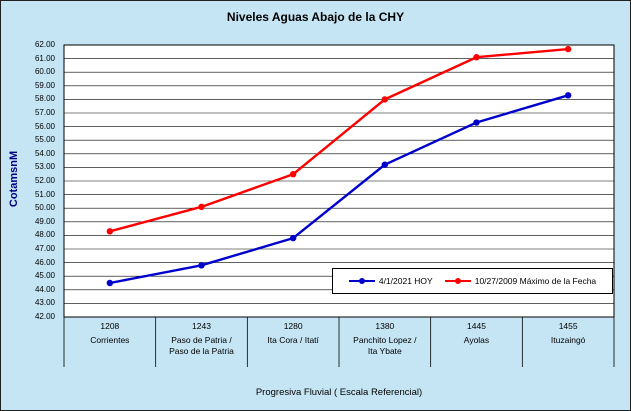 The image size is (631, 411). Describe the element at coordinates (457, 281) in the screenshot. I see `red-line-marker-icon` at that location.